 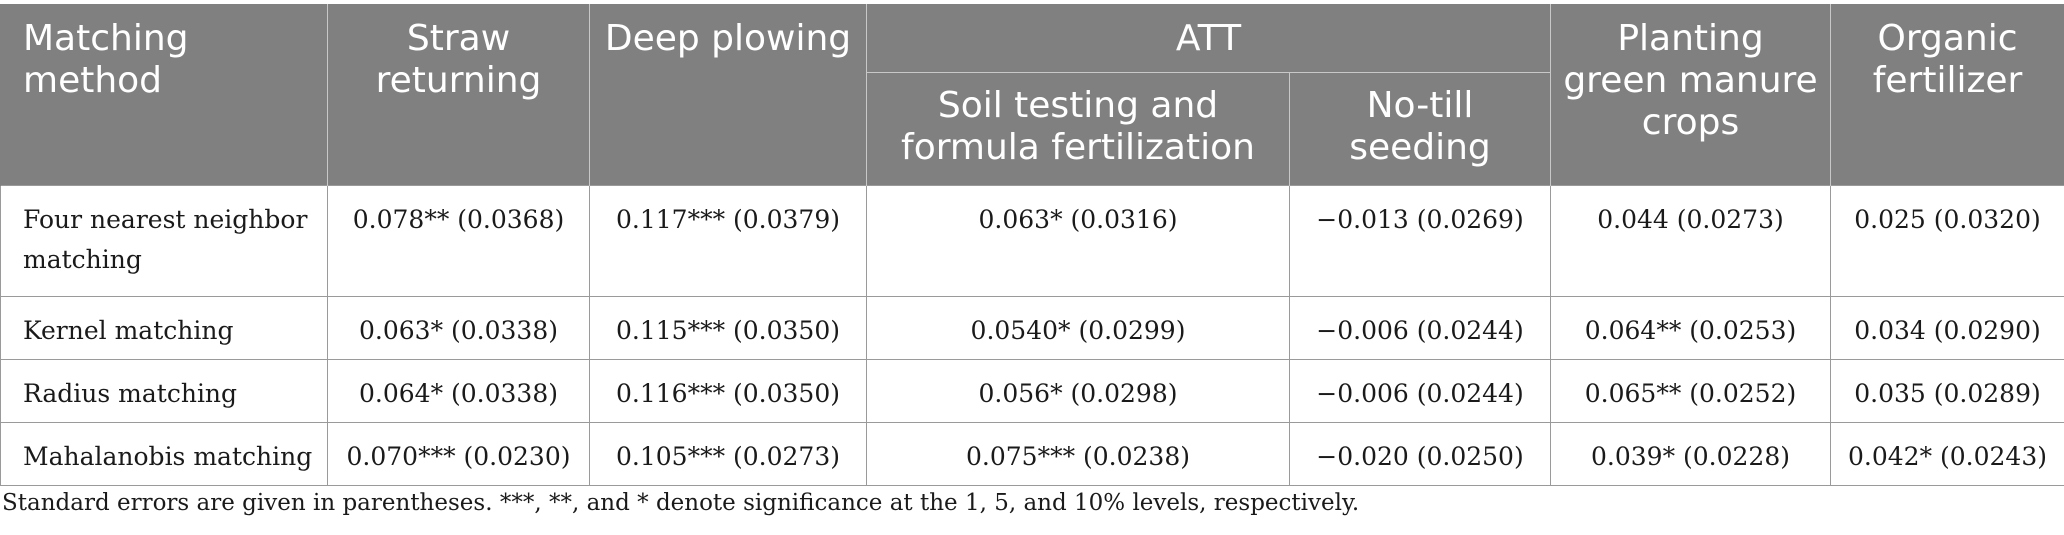 I want to click on header-straw-returning: Straw returning, so click(x=458, y=95).